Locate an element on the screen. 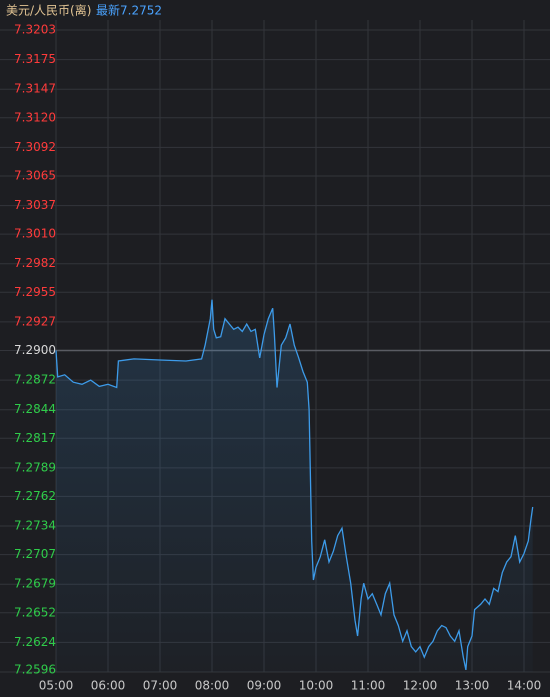 The image size is (550, 697). y-tick-label: 7.2679 is located at coordinates (35, 584).